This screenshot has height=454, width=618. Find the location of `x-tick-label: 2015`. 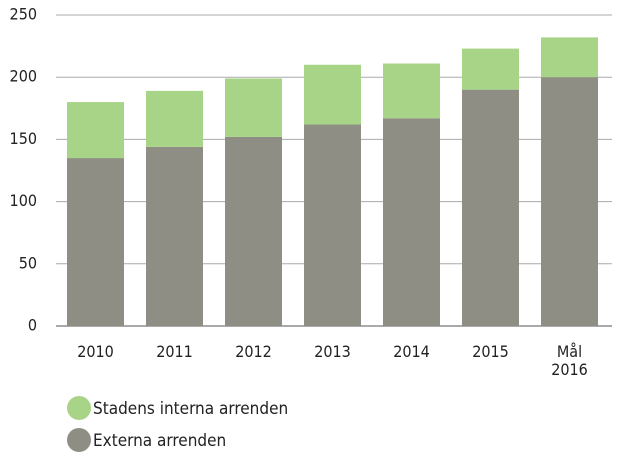

x-tick-label: 2015 is located at coordinates (490, 351).